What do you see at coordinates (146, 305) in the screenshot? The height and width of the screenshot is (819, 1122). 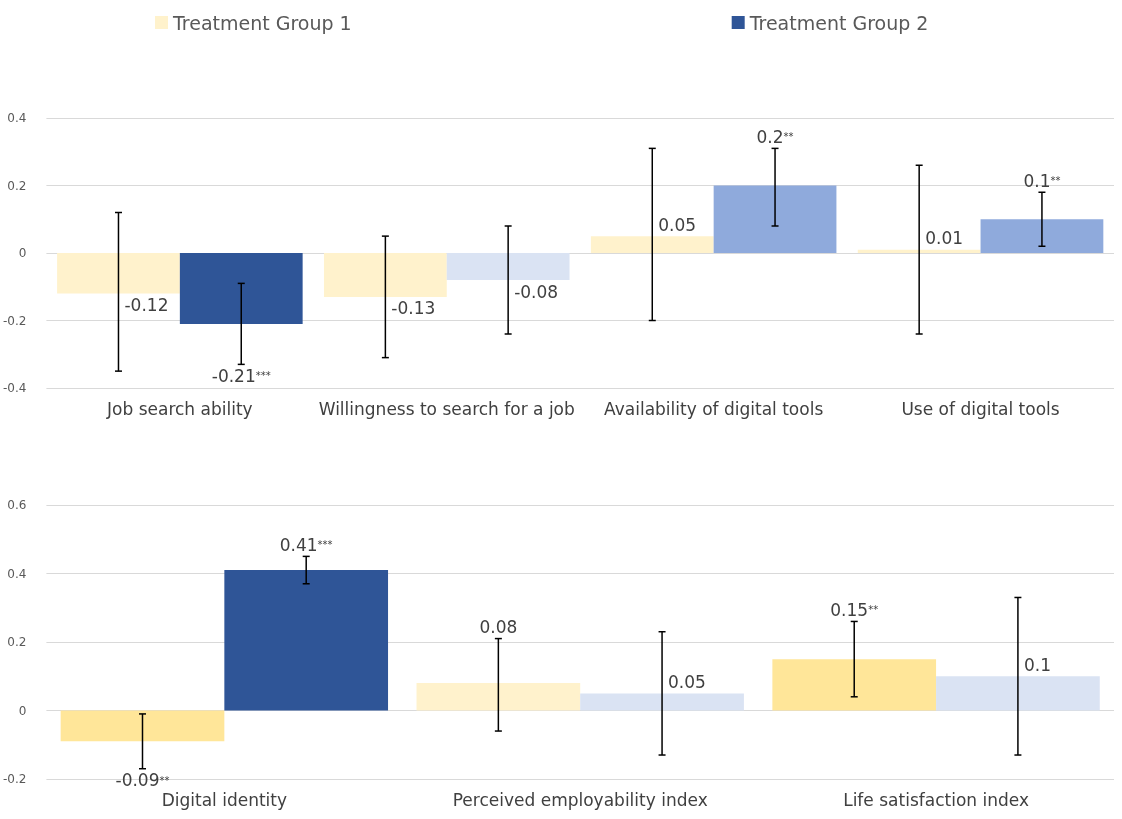 I see `data-label: -0.12` at bounding box center [146, 305].